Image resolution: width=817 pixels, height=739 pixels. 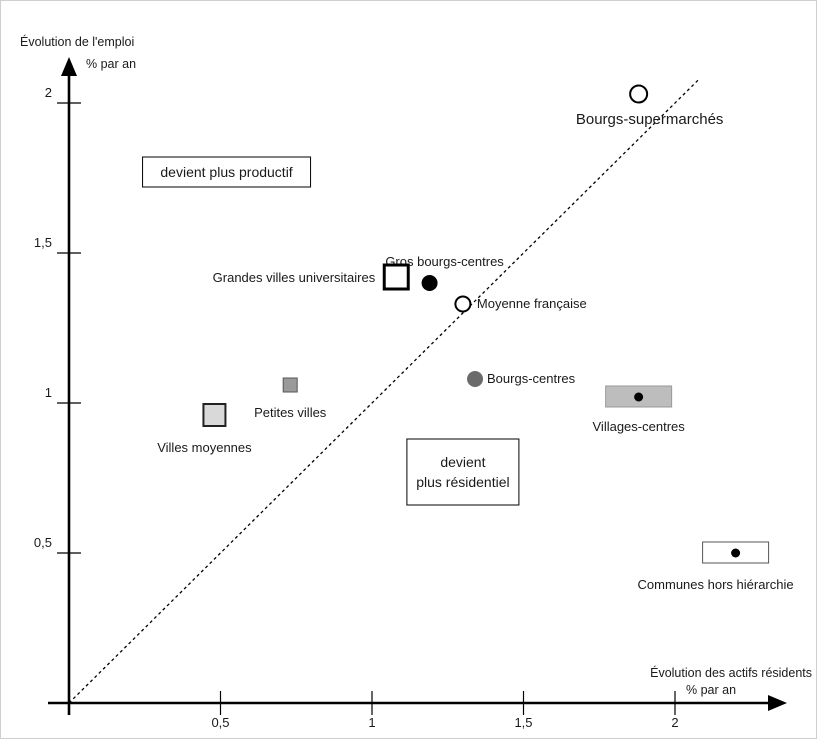 I want to click on point-bourgs-centres: Bourgs-centres, so click(x=521, y=379).